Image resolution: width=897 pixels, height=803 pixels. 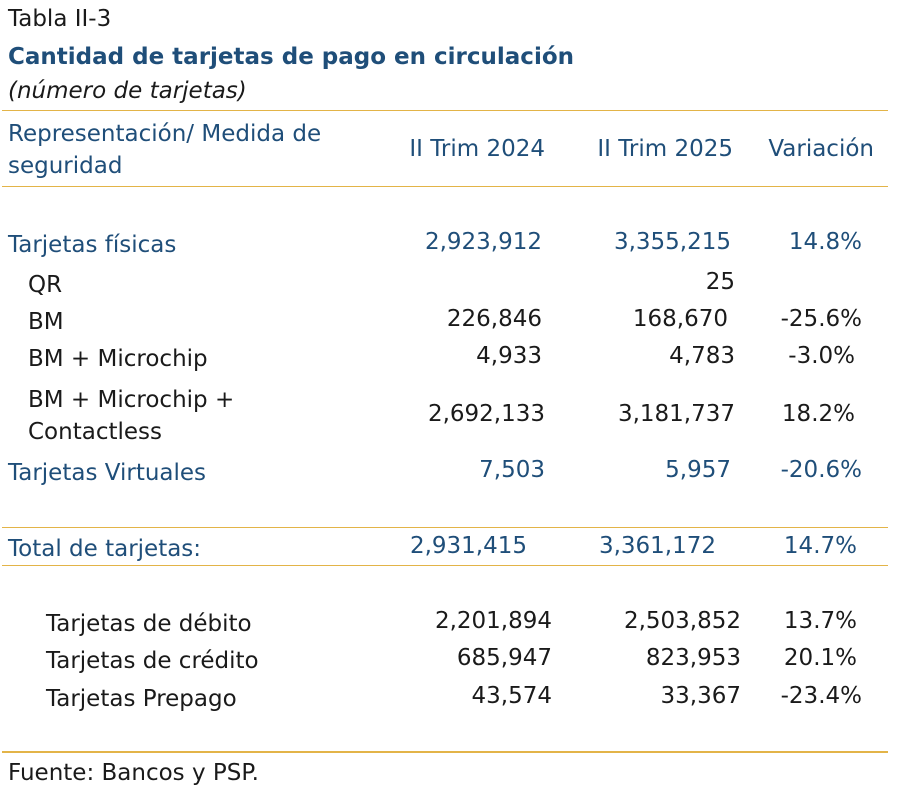 What do you see at coordinates (131, 400) in the screenshot?
I see `row-label-line1: BM + Microchip +` at bounding box center [131, 400].